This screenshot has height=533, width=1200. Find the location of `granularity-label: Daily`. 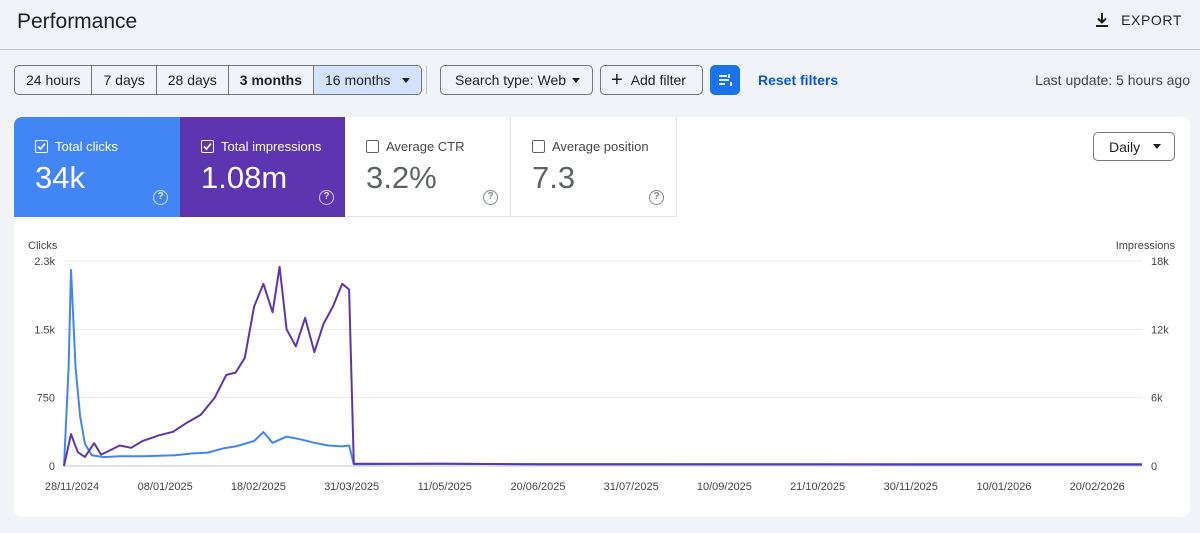

granularity-label: Daily is located at coordinates (1125, 146).